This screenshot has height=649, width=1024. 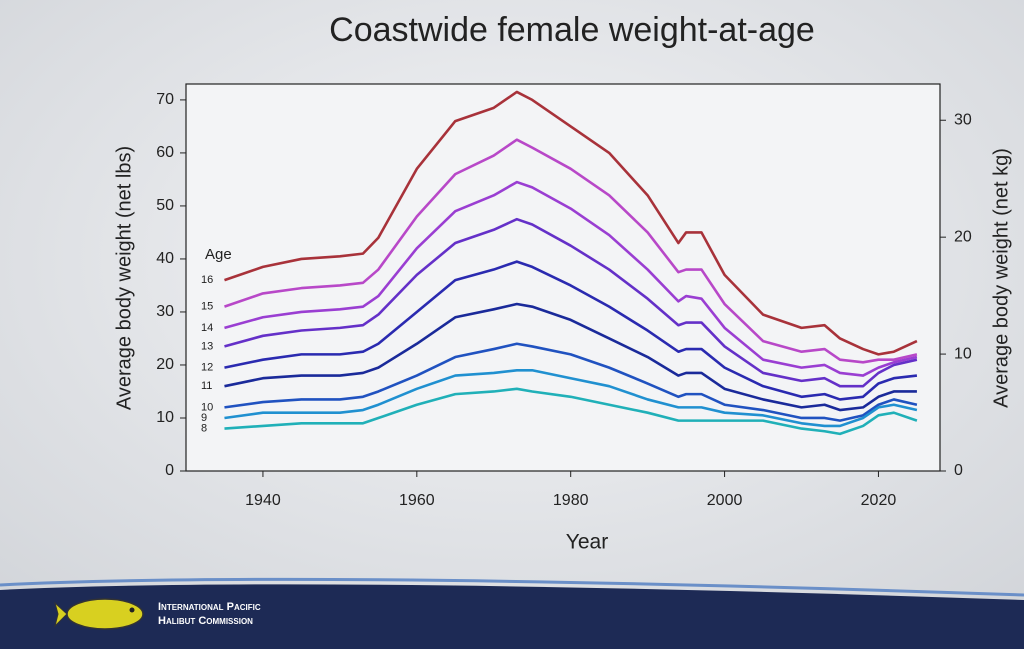 What do you see at coordinates (205, 621) in the screenshot?
I see `footer-line2: Halibut Commission` at bounding box center [205, 621].